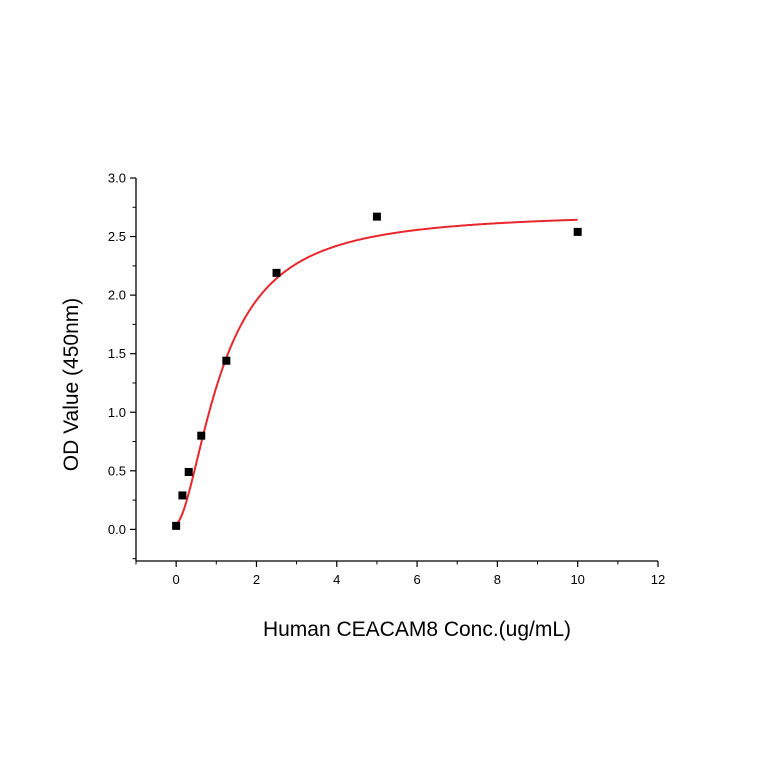 Image resolution: width=764 pixels, height=764 pixels. What do you see at coordinates (336, 579) in the screenshot?
I see `x-tick-label: 4` at bounding box center [336, 579].